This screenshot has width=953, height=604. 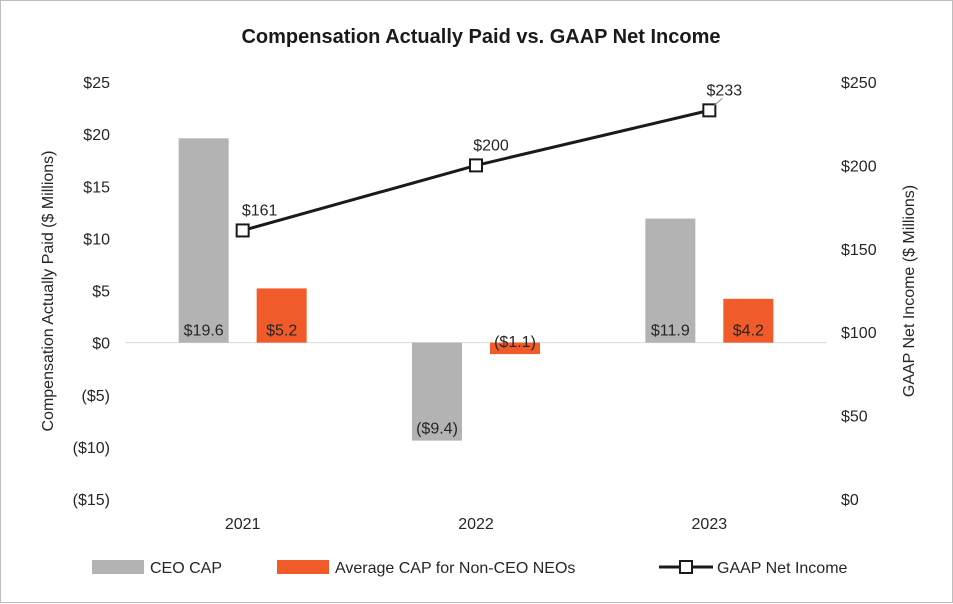 I want to click on right-axis-ticks: $250 $200 $150 $100 $50 $0, so click(x=859, y=292).